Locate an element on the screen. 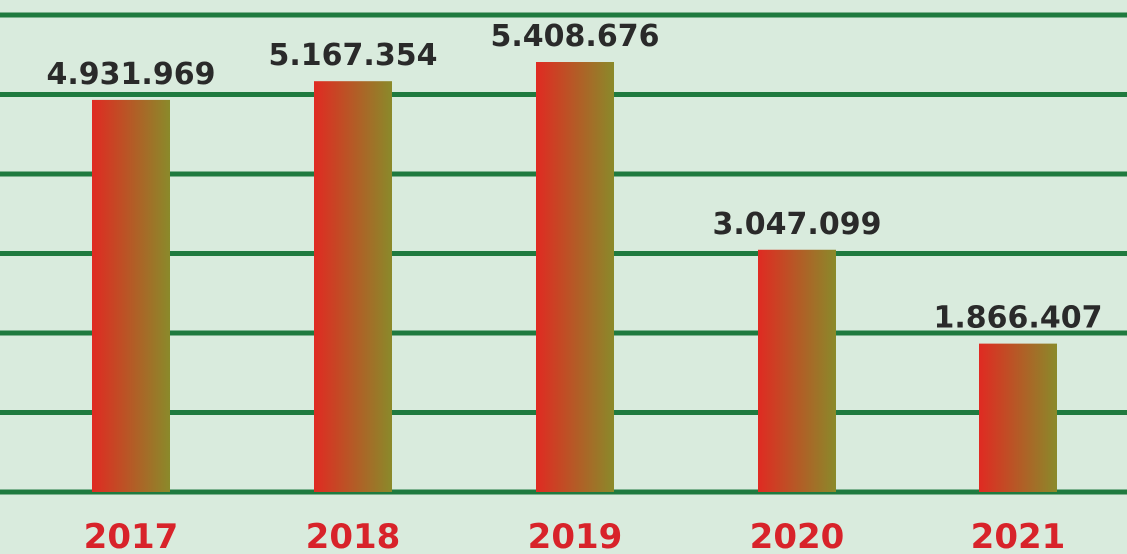 This screenshot has height=554, width=1127. bar-2021 is located at coordinates (1018, 417).